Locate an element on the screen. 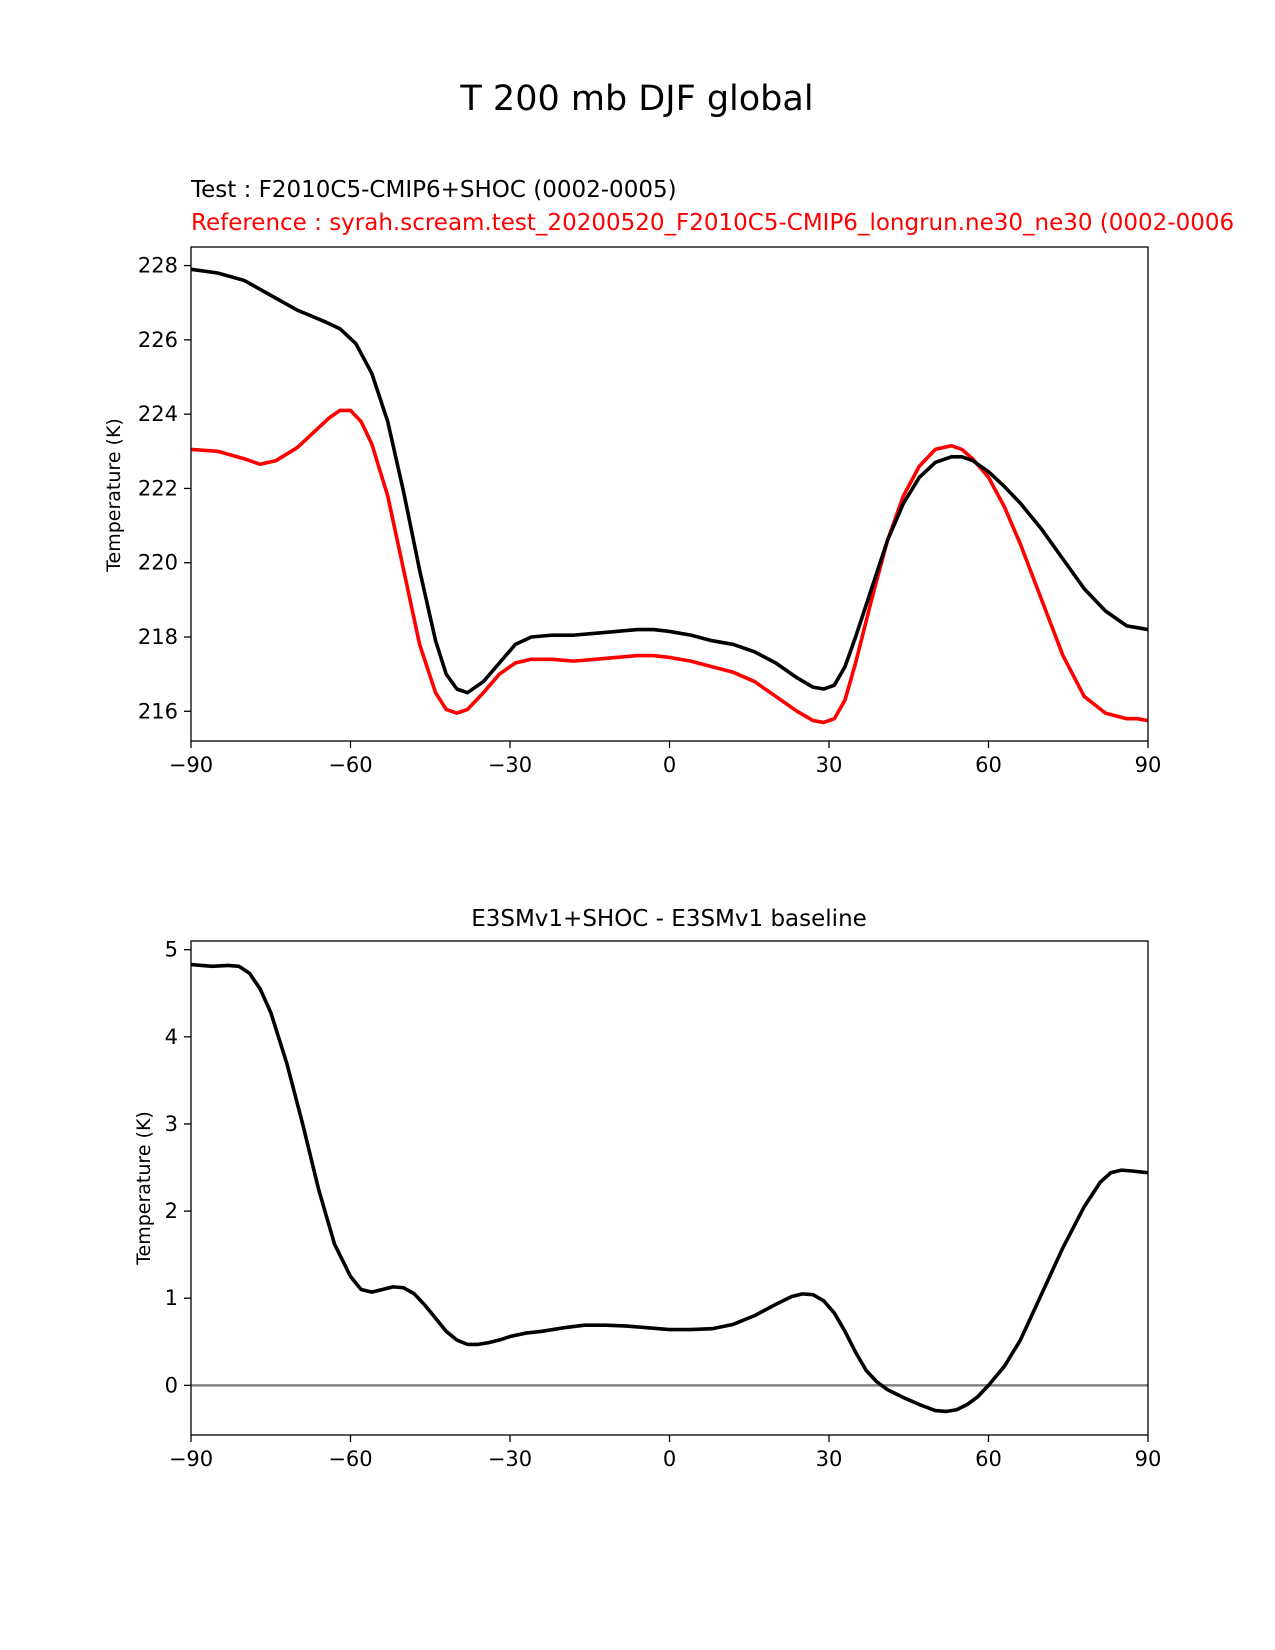 Image resolution: width=1275 pixels, height=1650 pixels. top-y-tick-label: 222 is located at coordinates (158, 488).